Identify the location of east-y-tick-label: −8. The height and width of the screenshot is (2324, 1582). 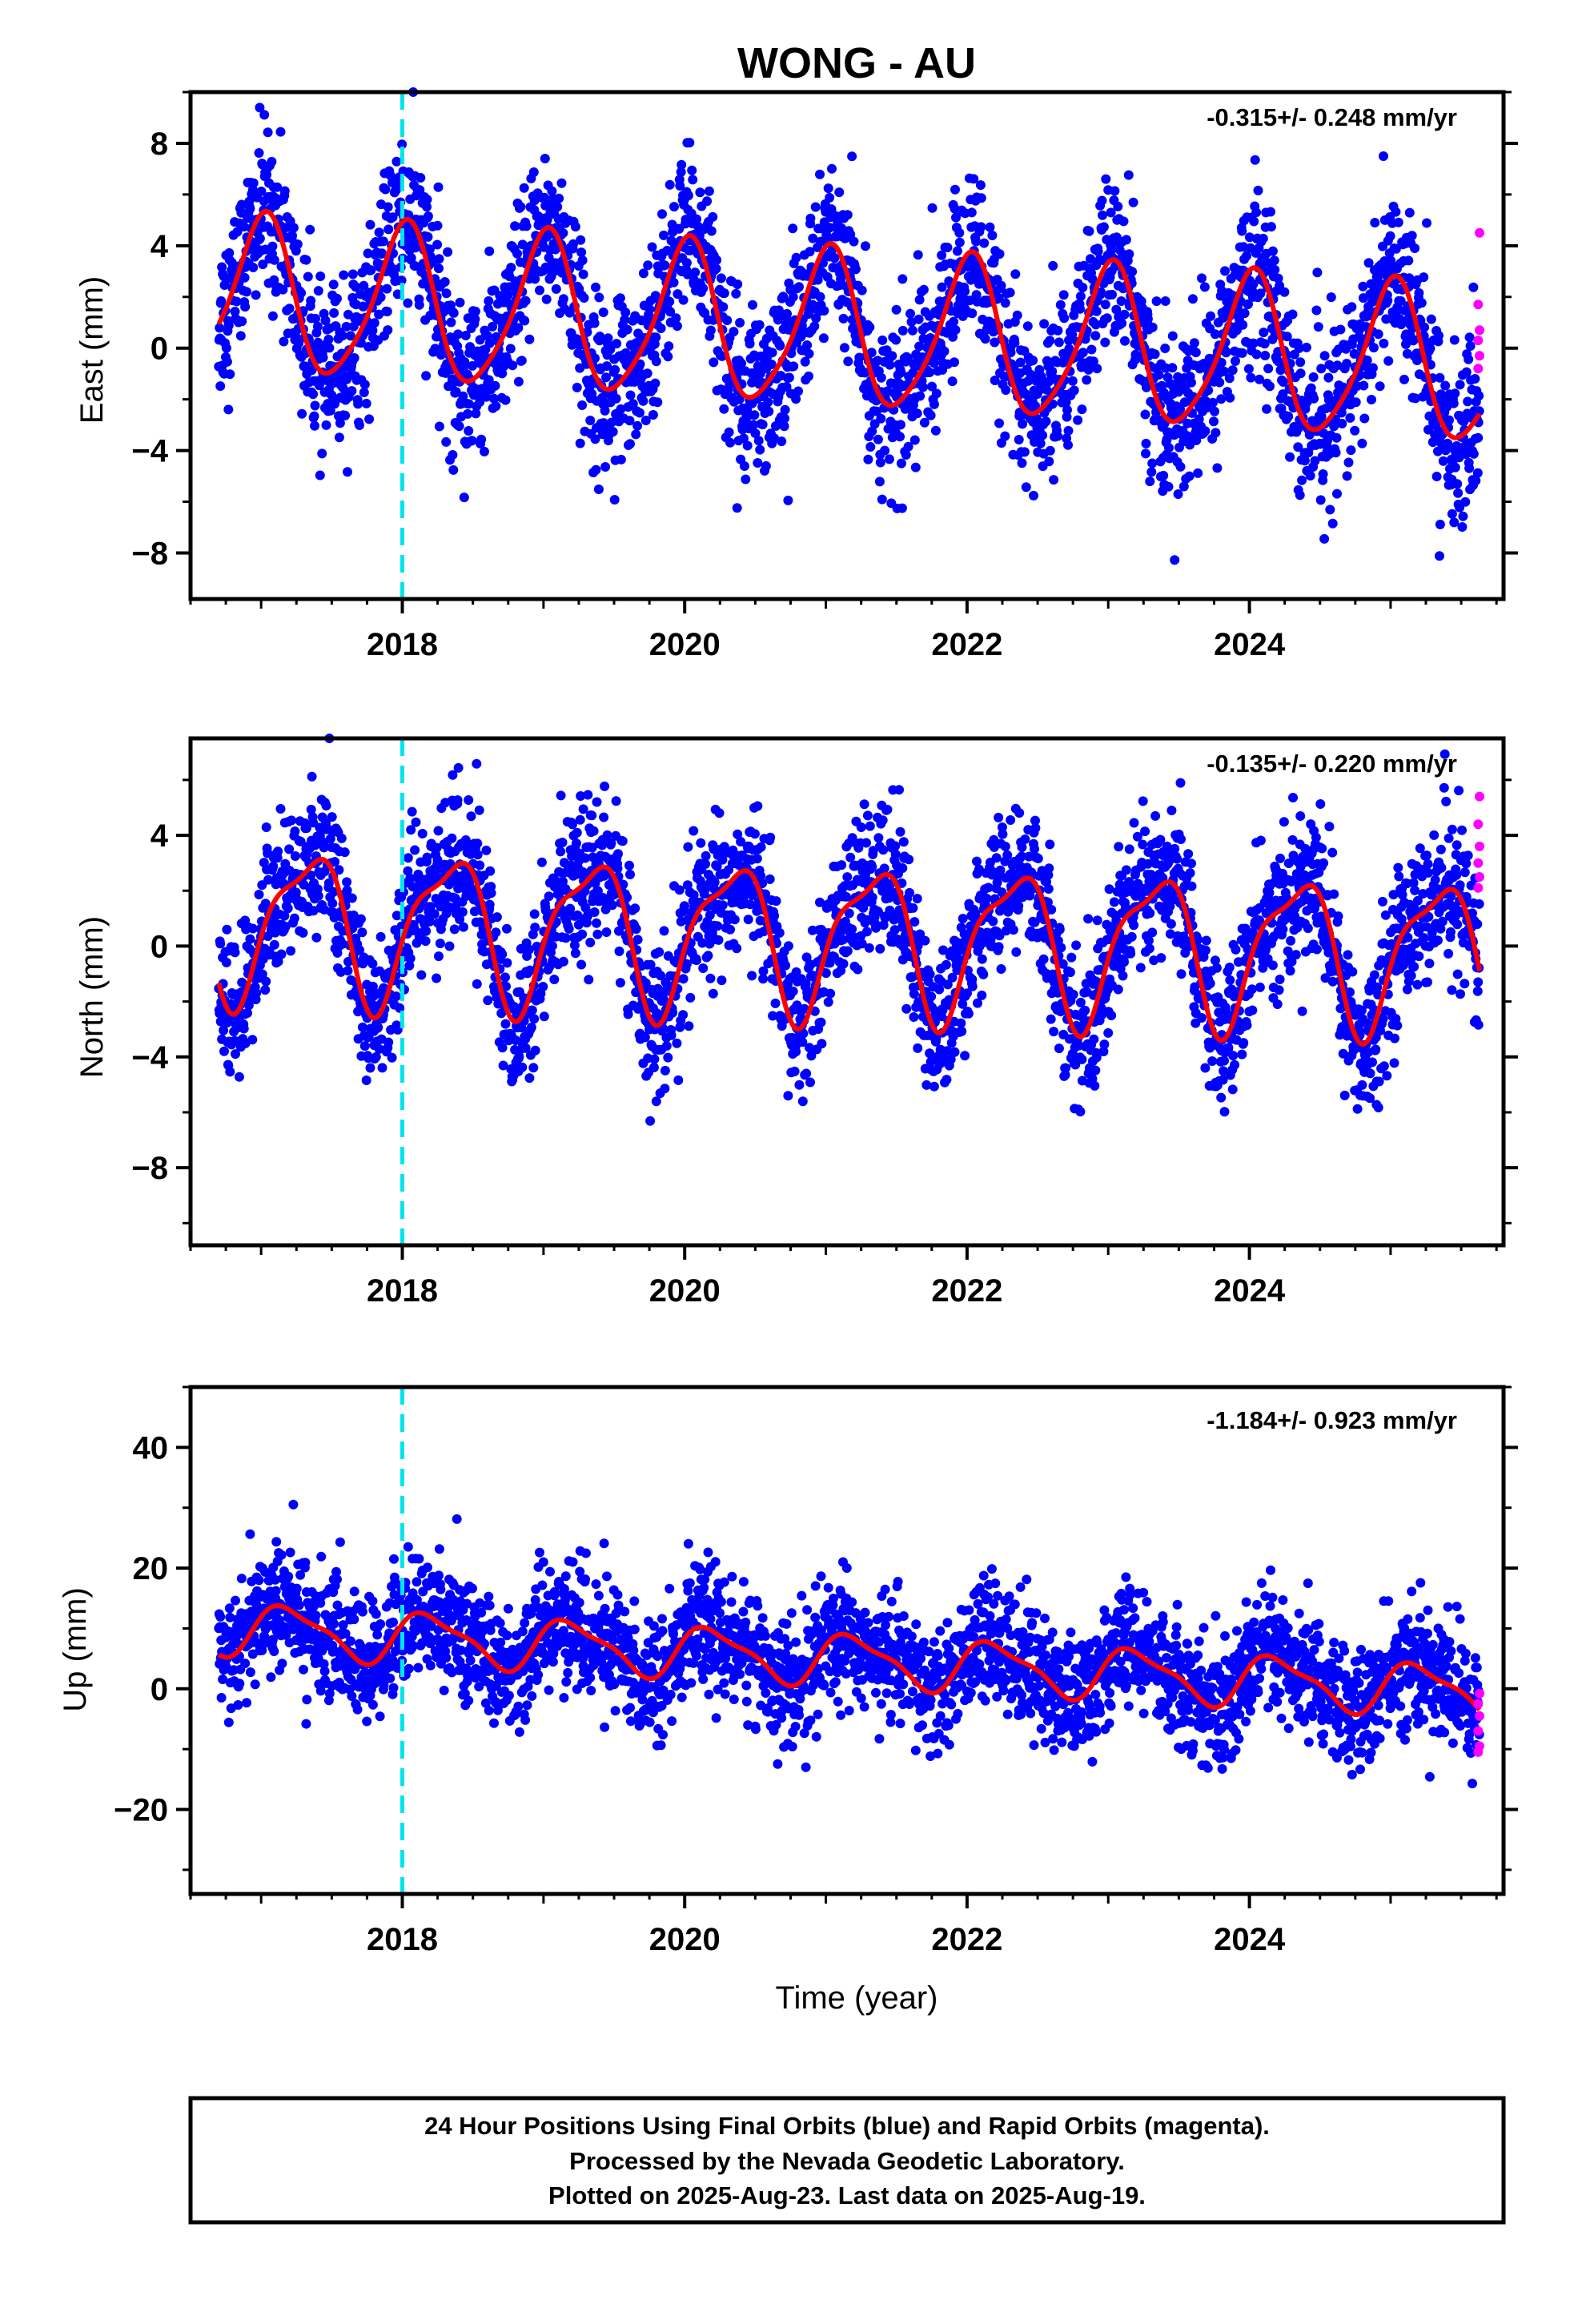
(149, 553).